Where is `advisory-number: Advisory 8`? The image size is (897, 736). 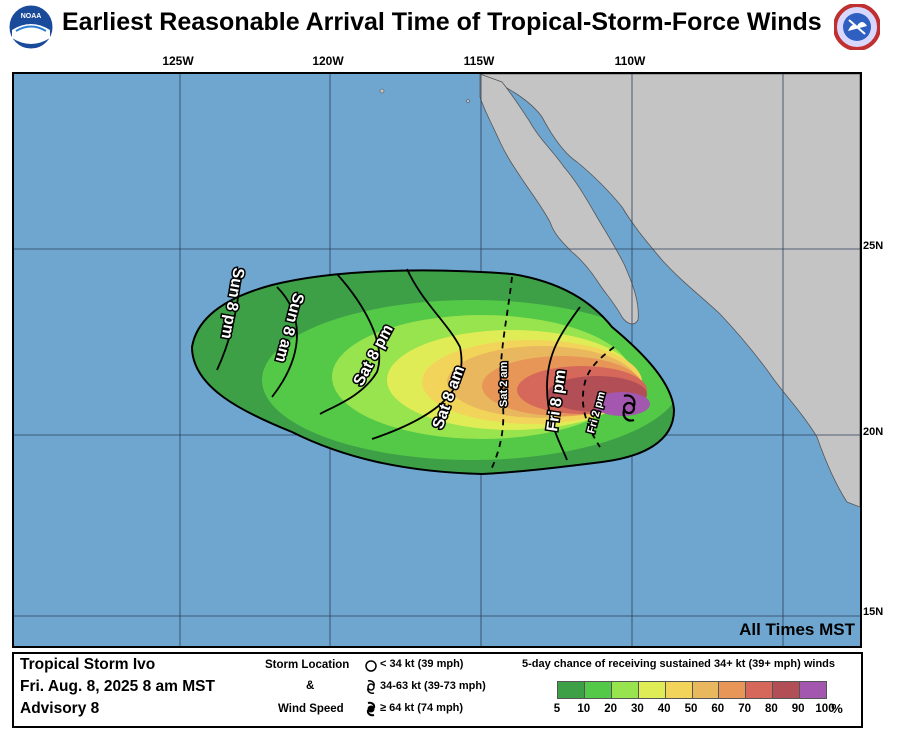
advisory-number: Advisory 8 is located at coordinates (60, 708).